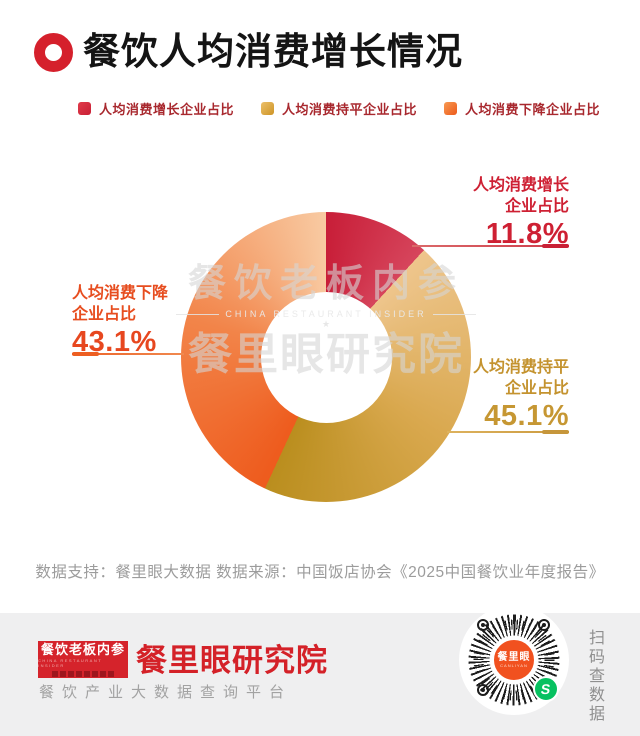 The image size is (640, 736). Describe the element at coordinates (273, 51) in the screenshot. I see `page-title: 餐饮人均消费增长情况` at that location.